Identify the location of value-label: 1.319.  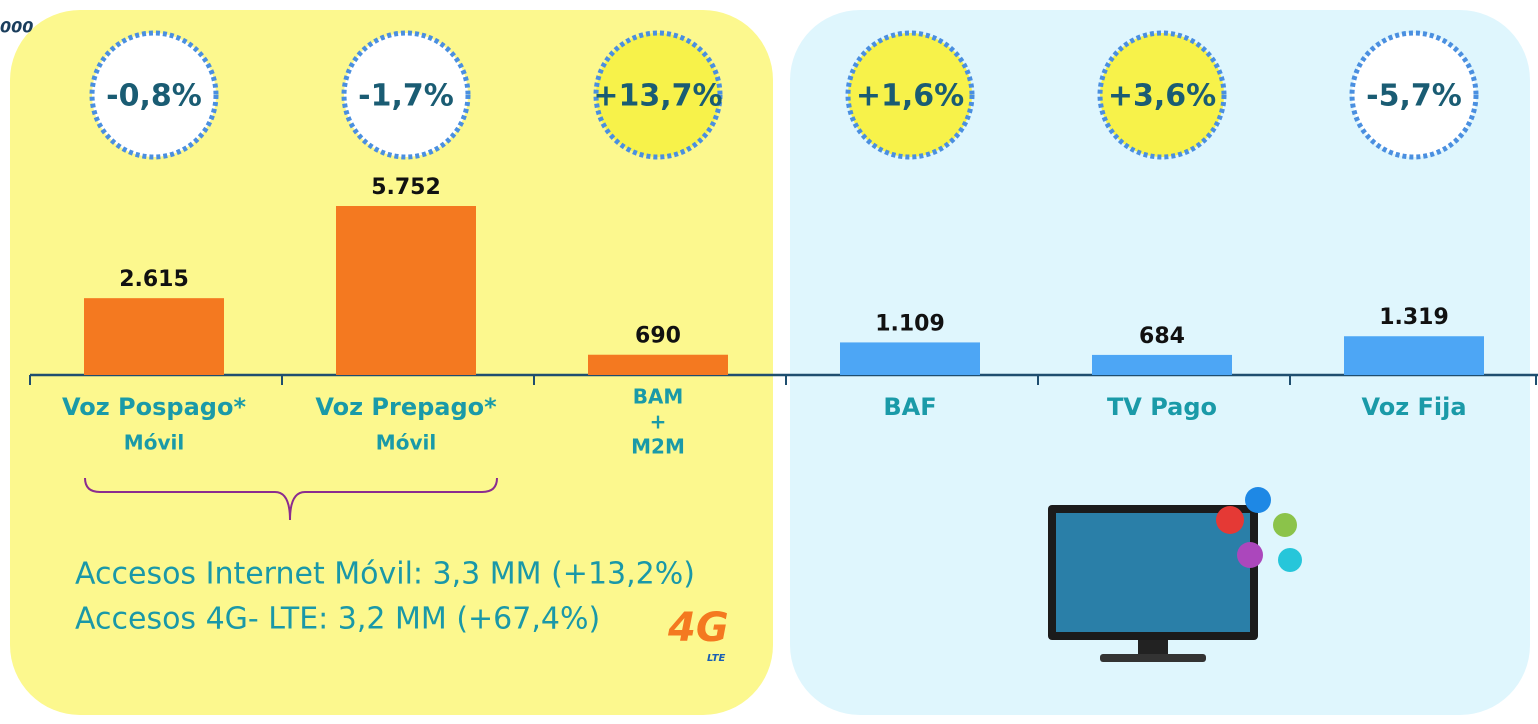
(1414, 317).